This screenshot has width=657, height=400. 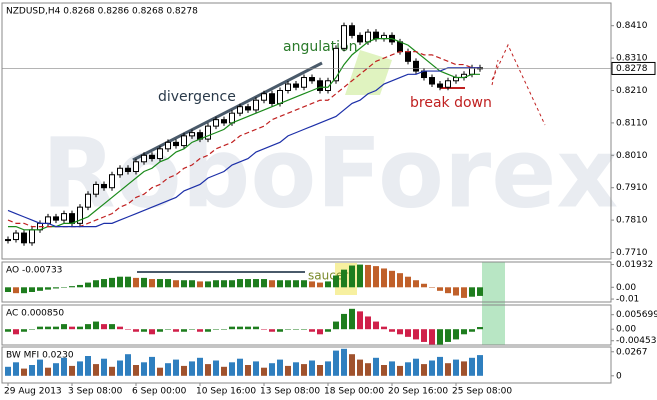 I want to click on x-tick-label: 3 Sep 08:00, so click(x=95, y=392).